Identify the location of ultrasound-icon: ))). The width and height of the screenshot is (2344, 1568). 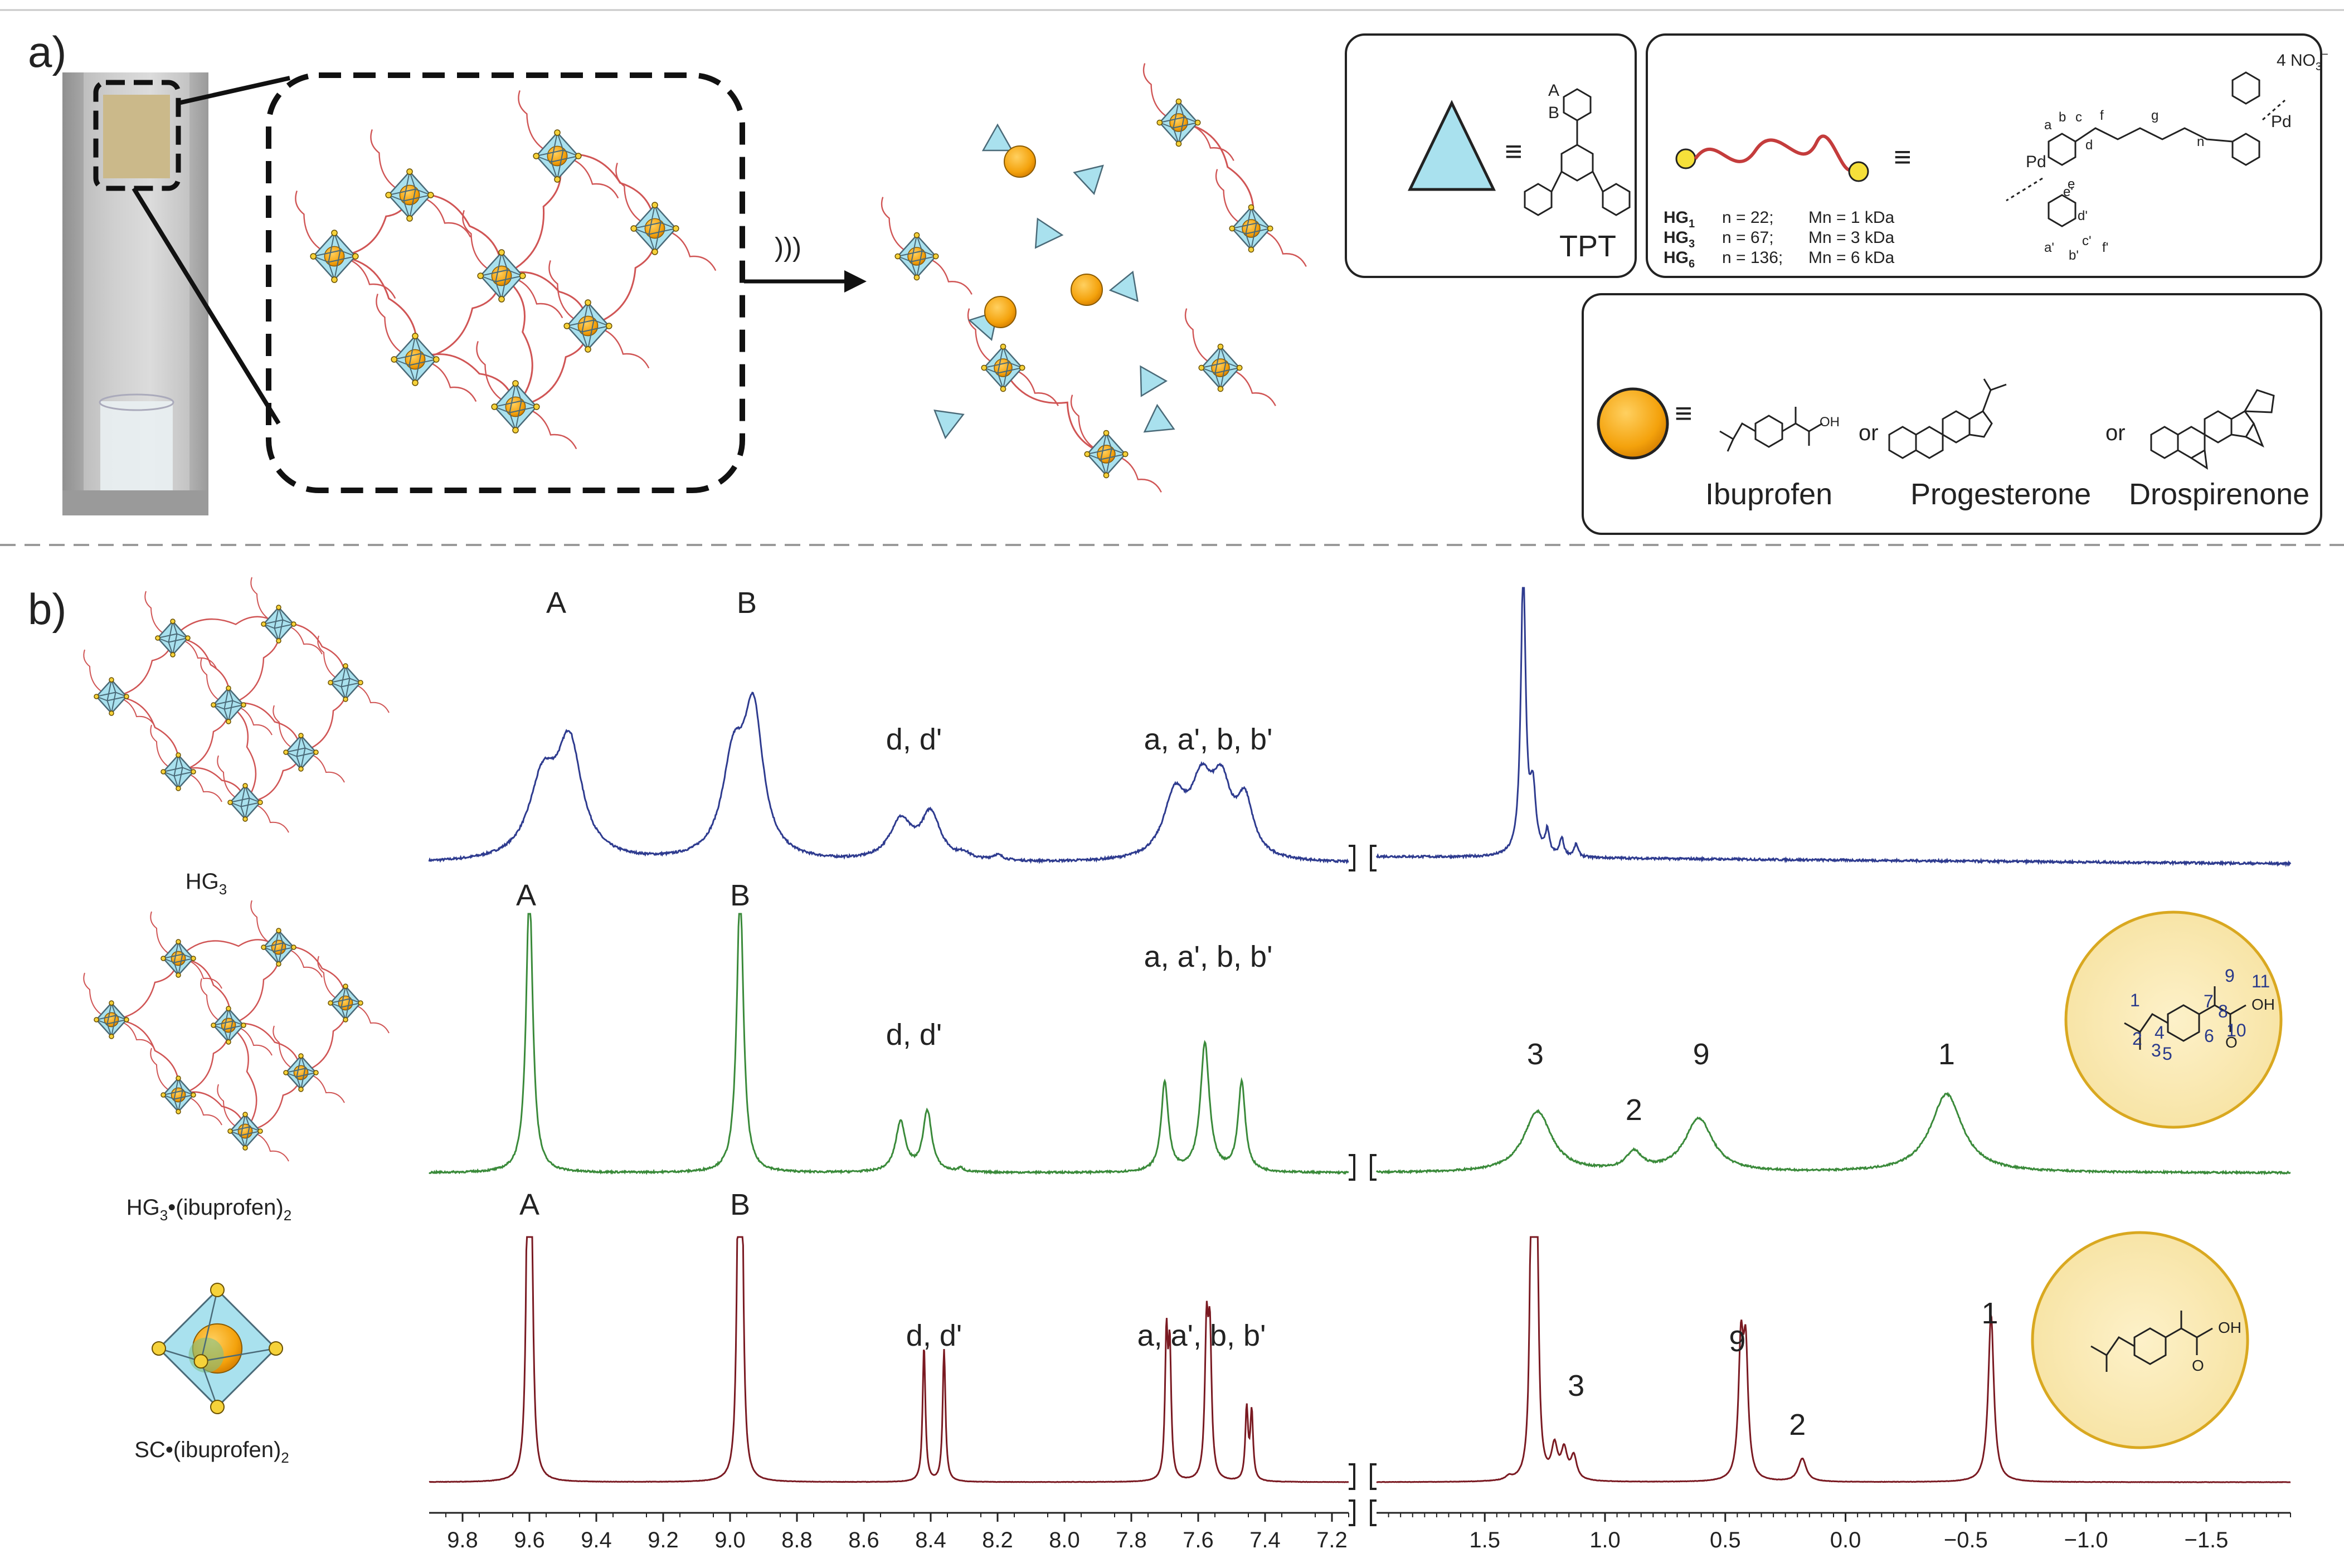
(788, 248).